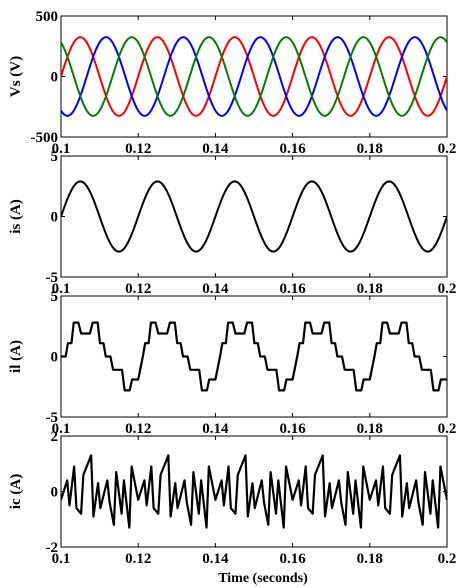 This screenshot has height=588, width=458. Describe the element at coordinates (55, 437) in the screenshot. I see `y-tick-label: 2` at that location.